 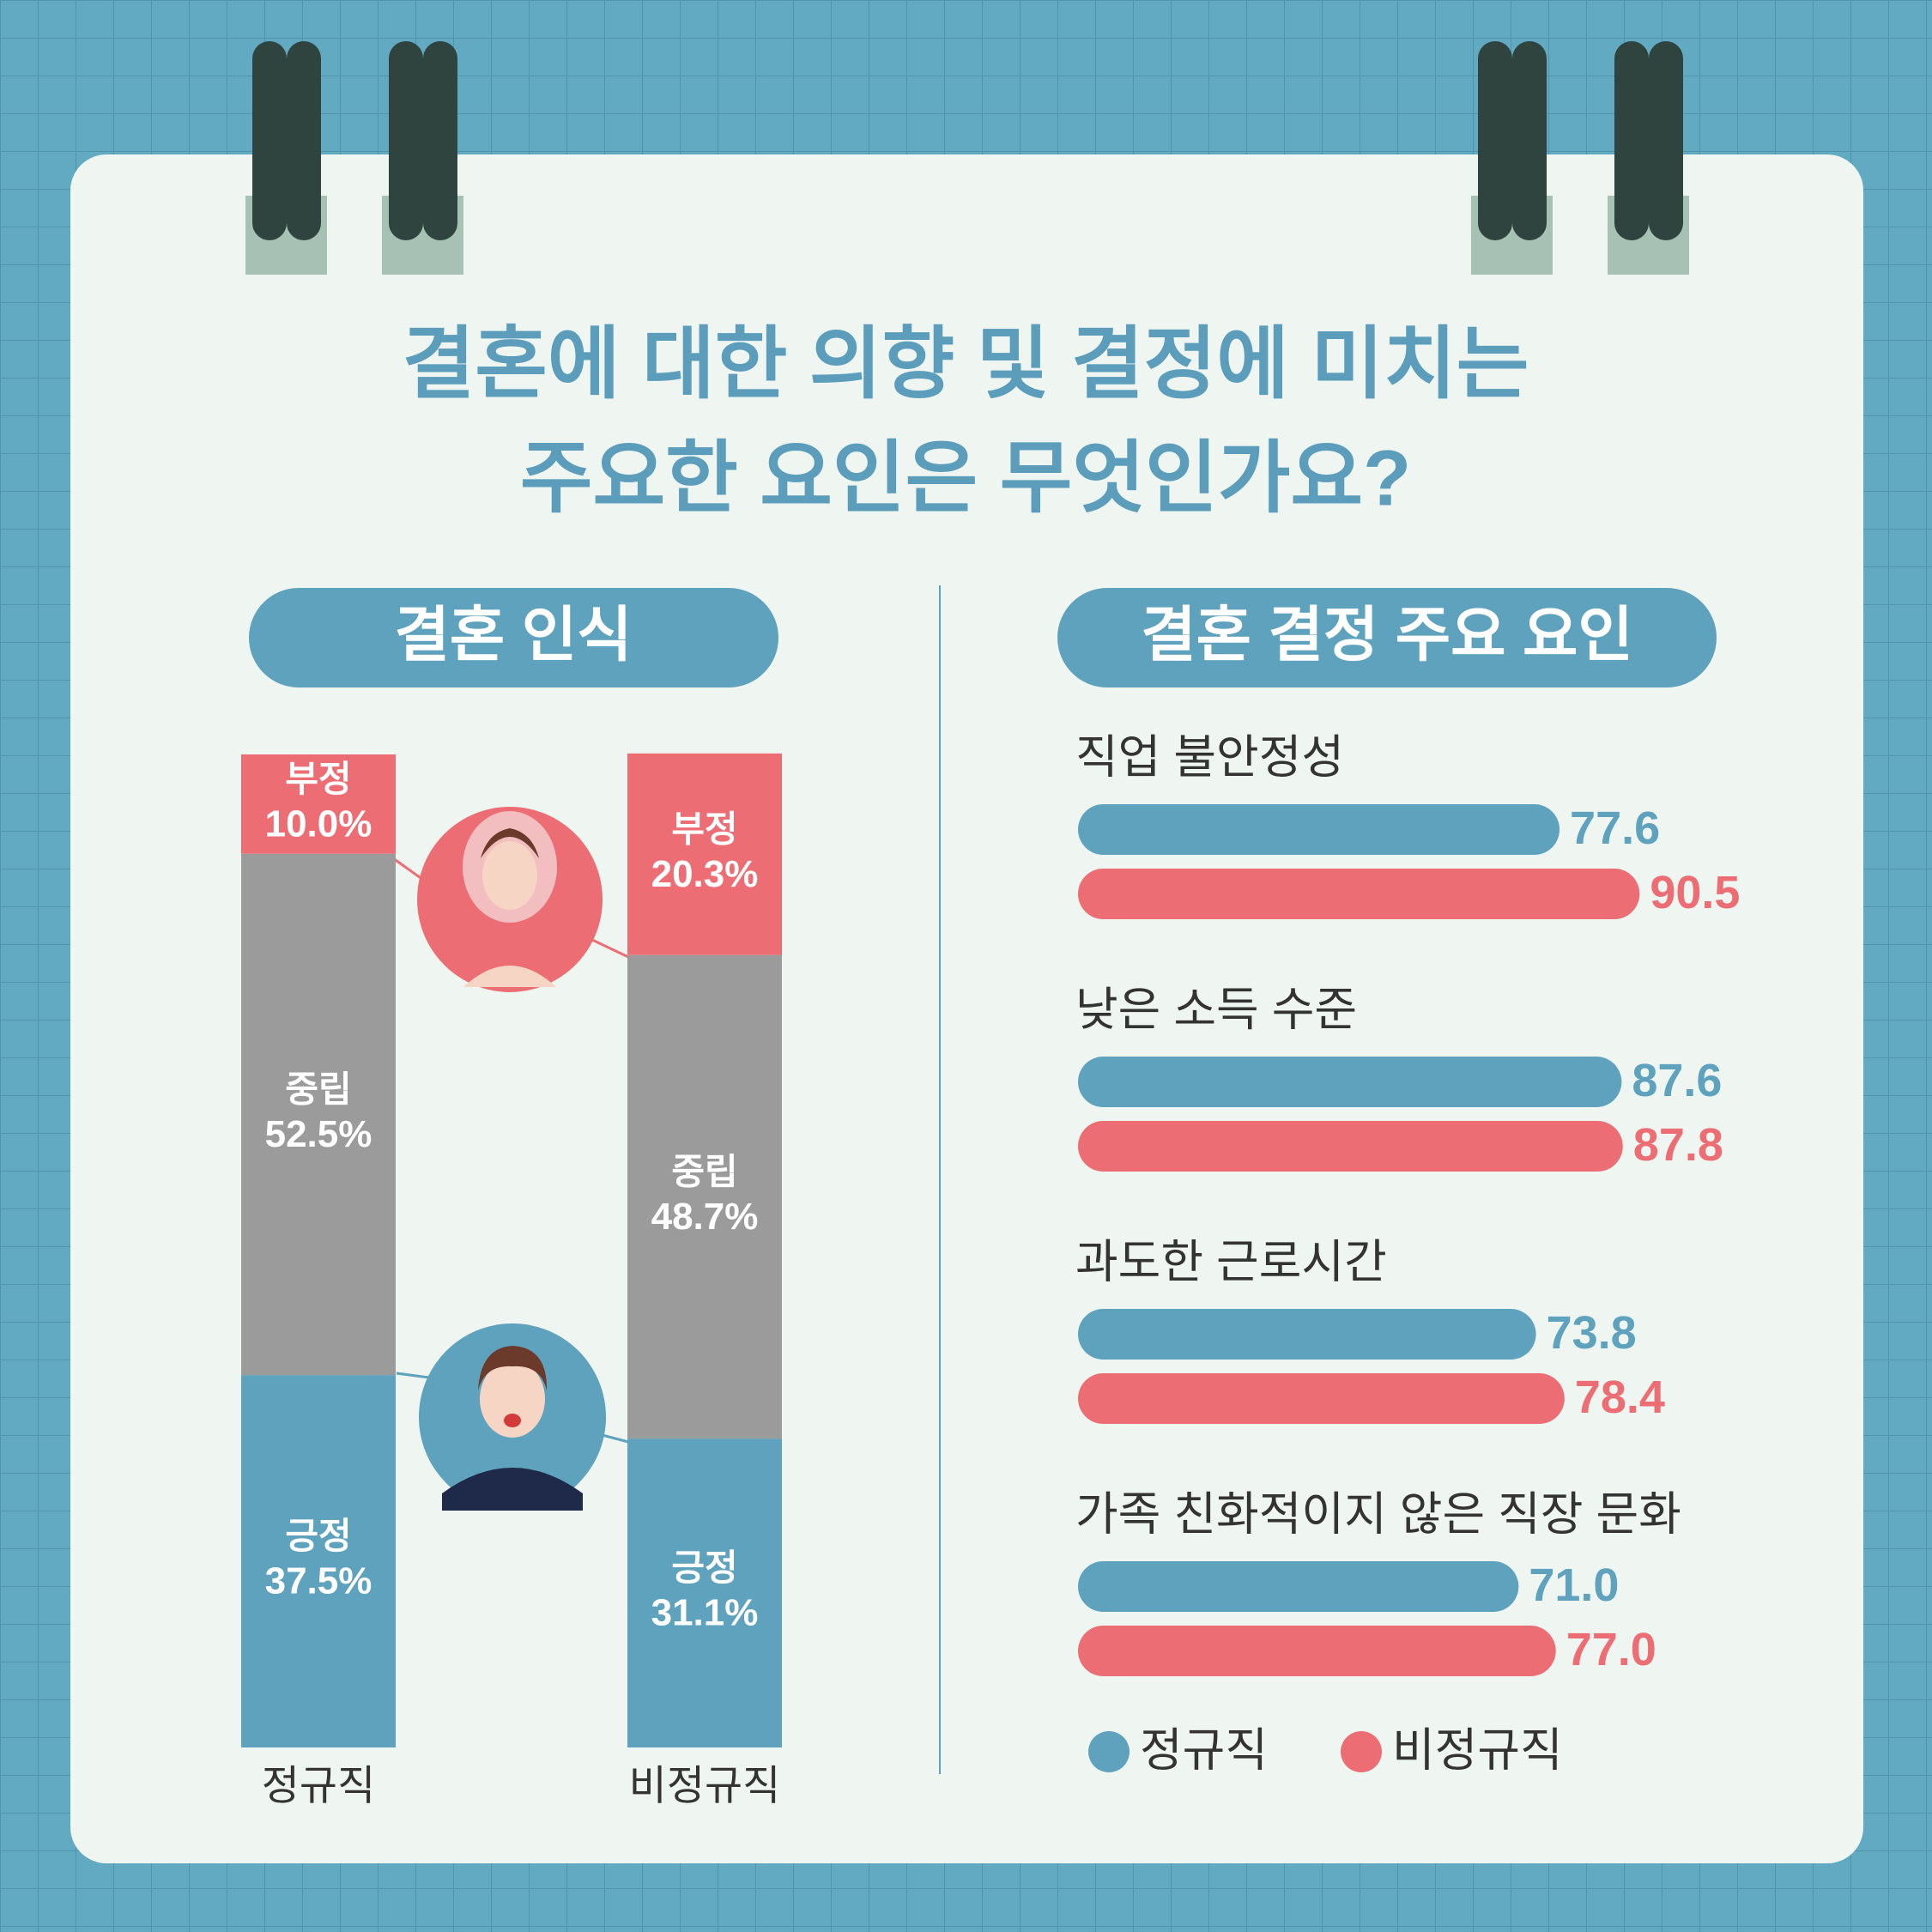 I want to click on data-label: 71.0, so click(x=1574, y=1586).